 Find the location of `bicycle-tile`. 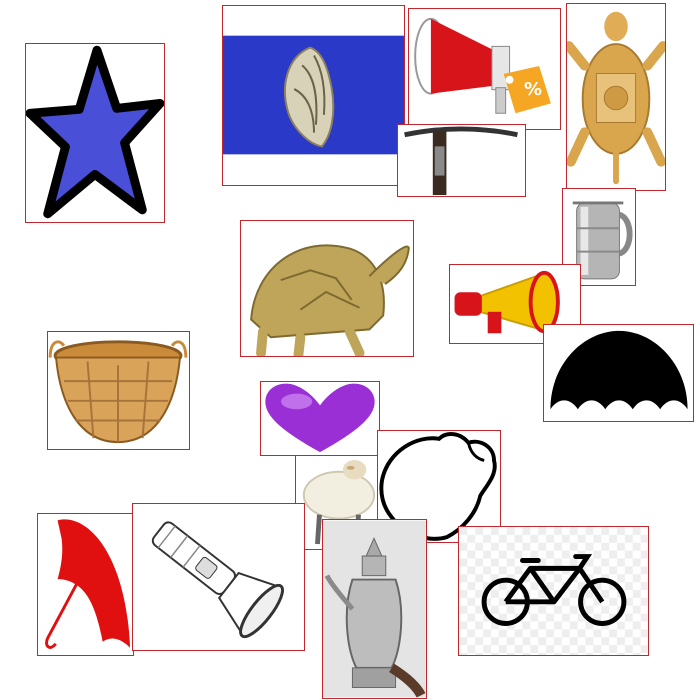

bicycle-tile is located at coordinates (553, 591).